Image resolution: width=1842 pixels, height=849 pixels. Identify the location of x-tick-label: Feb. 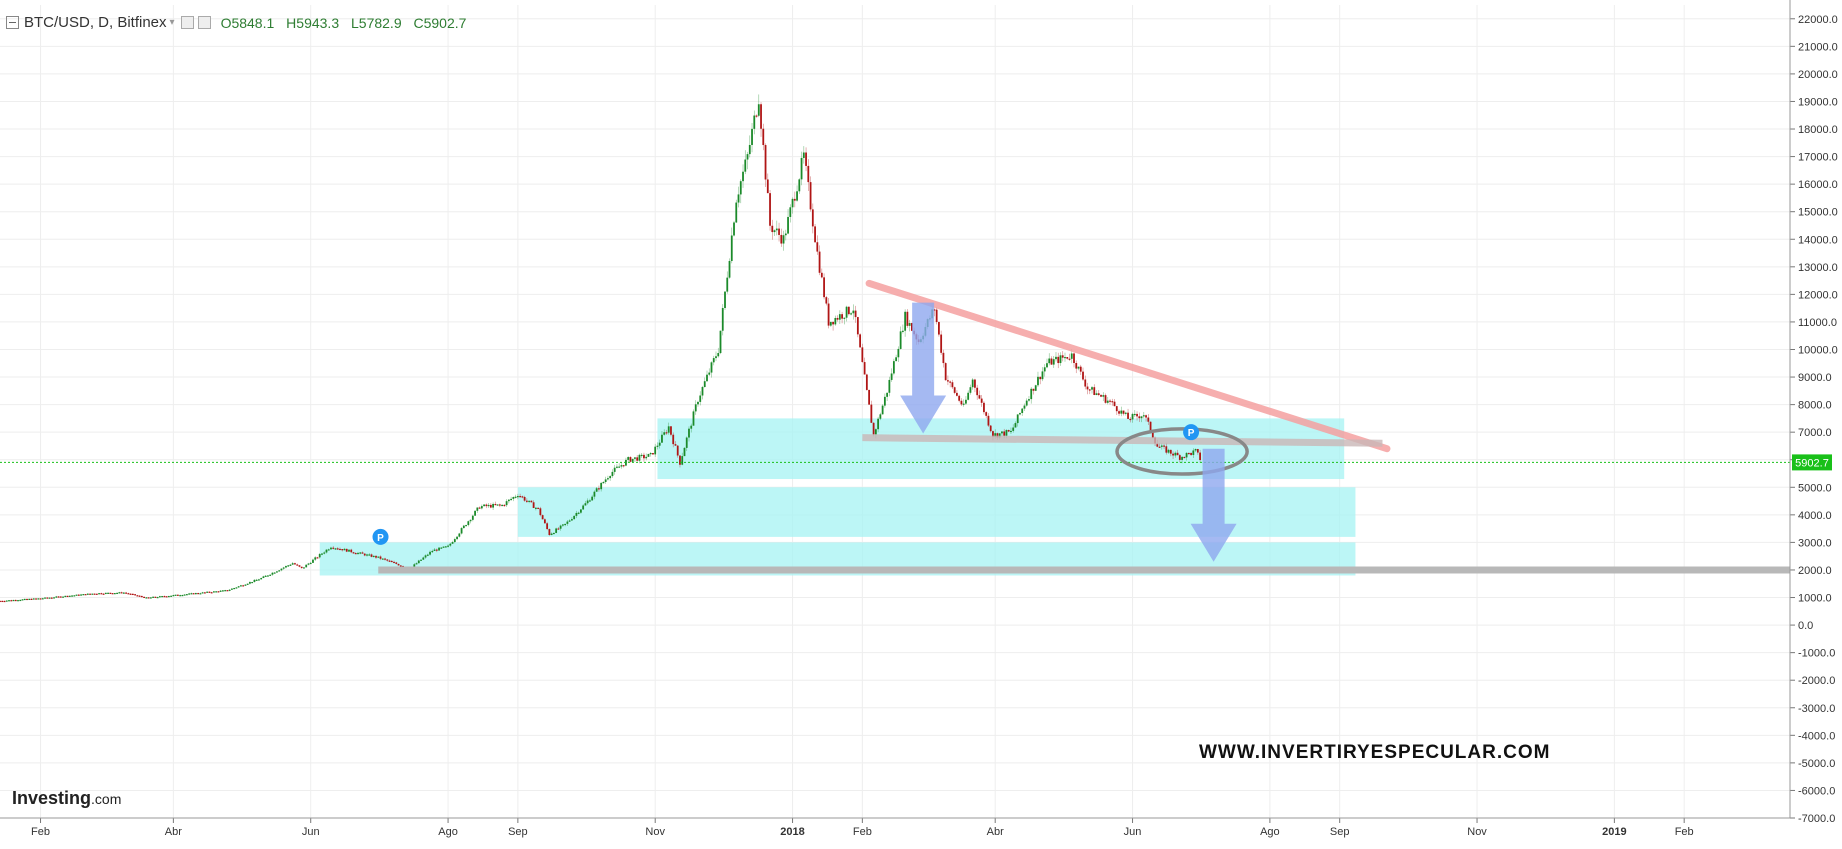
(862, 832).